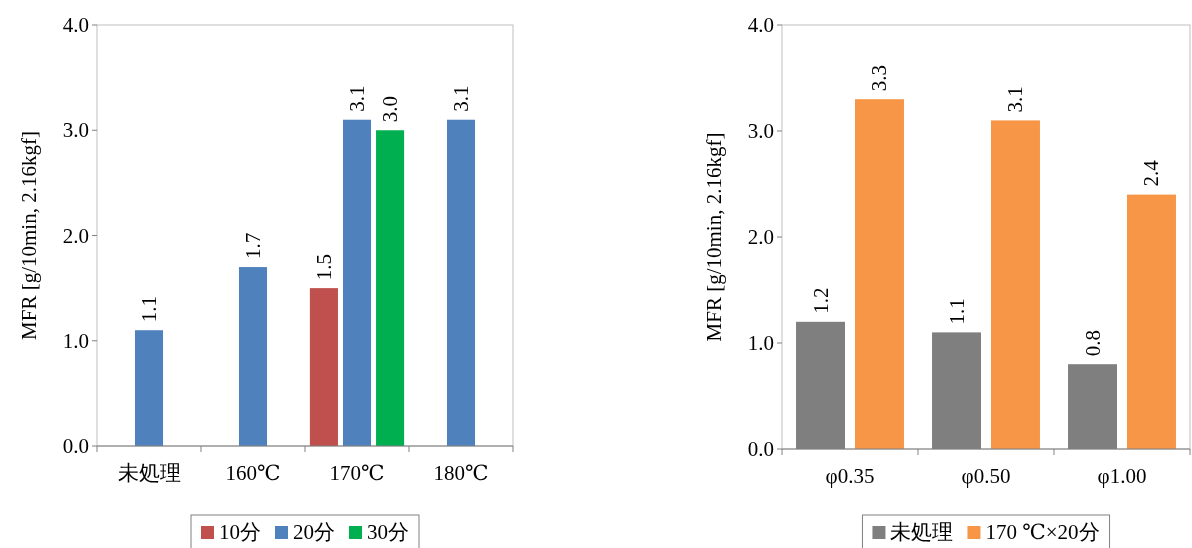  Describe the element at coordinates (1042, 532) in the screenshot. I see `legend-label: 170 ℃×20分` at that location.